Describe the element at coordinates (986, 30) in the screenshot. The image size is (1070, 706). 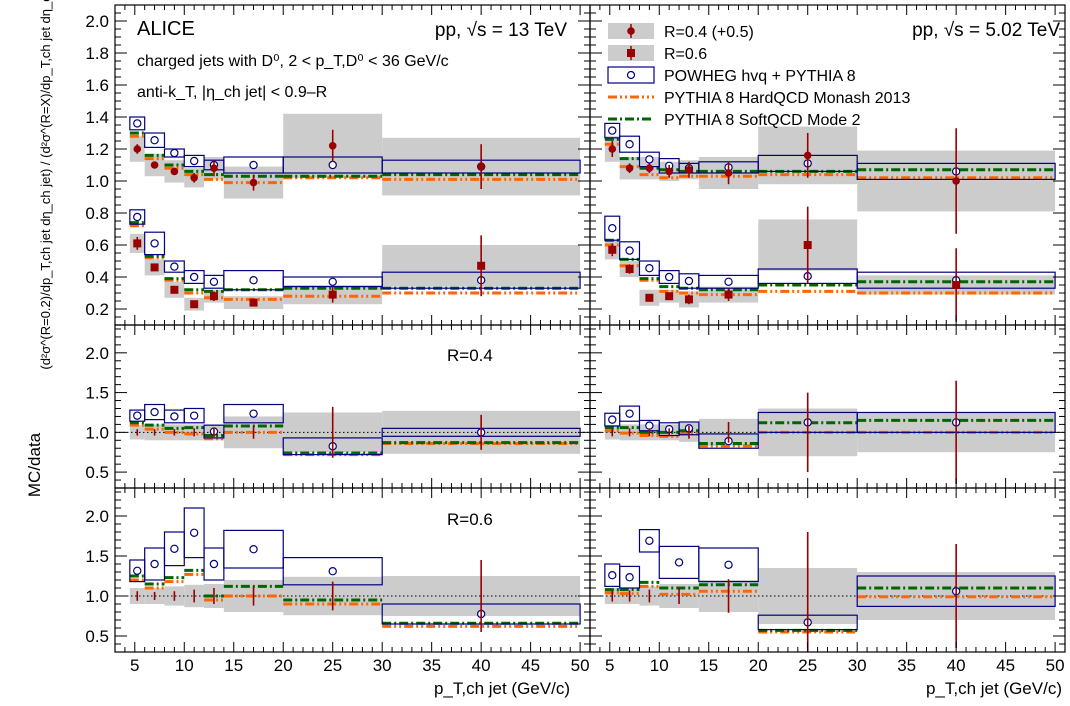
I see `energy-label-5tev: pp, √s = 5.02 TeV` at that location.